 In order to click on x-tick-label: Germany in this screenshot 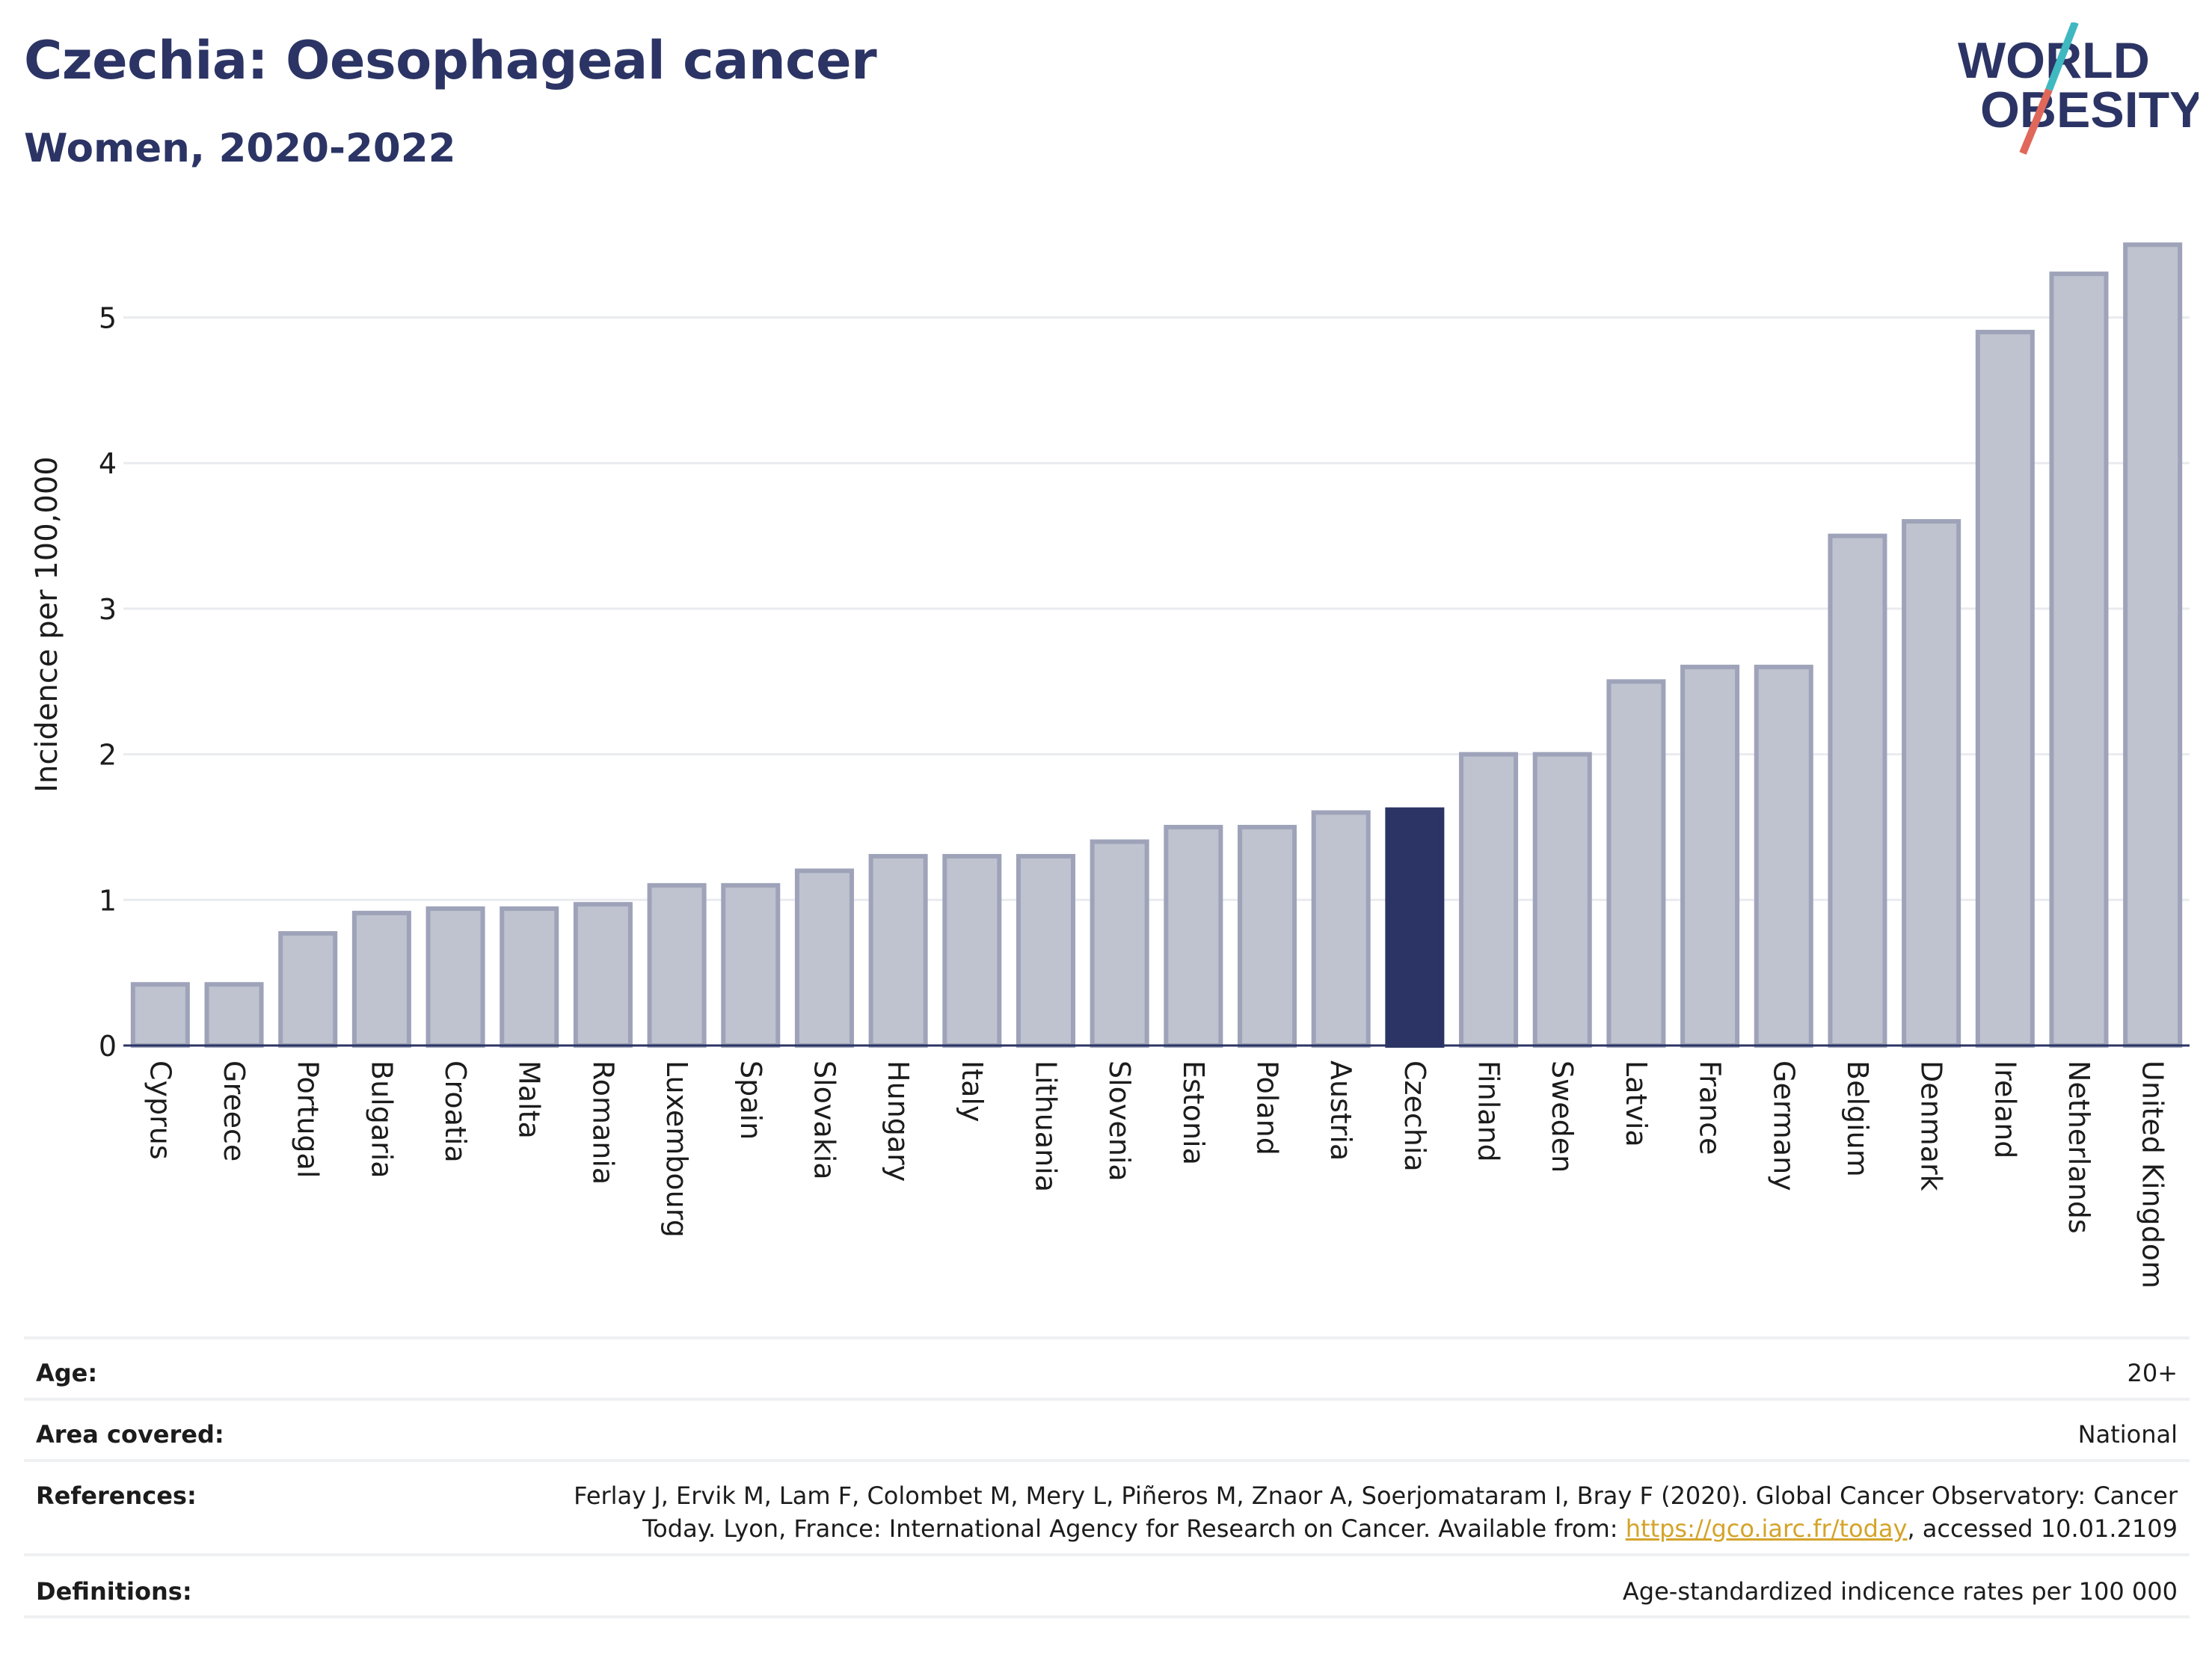, I will do `click(1783, 1125)`.